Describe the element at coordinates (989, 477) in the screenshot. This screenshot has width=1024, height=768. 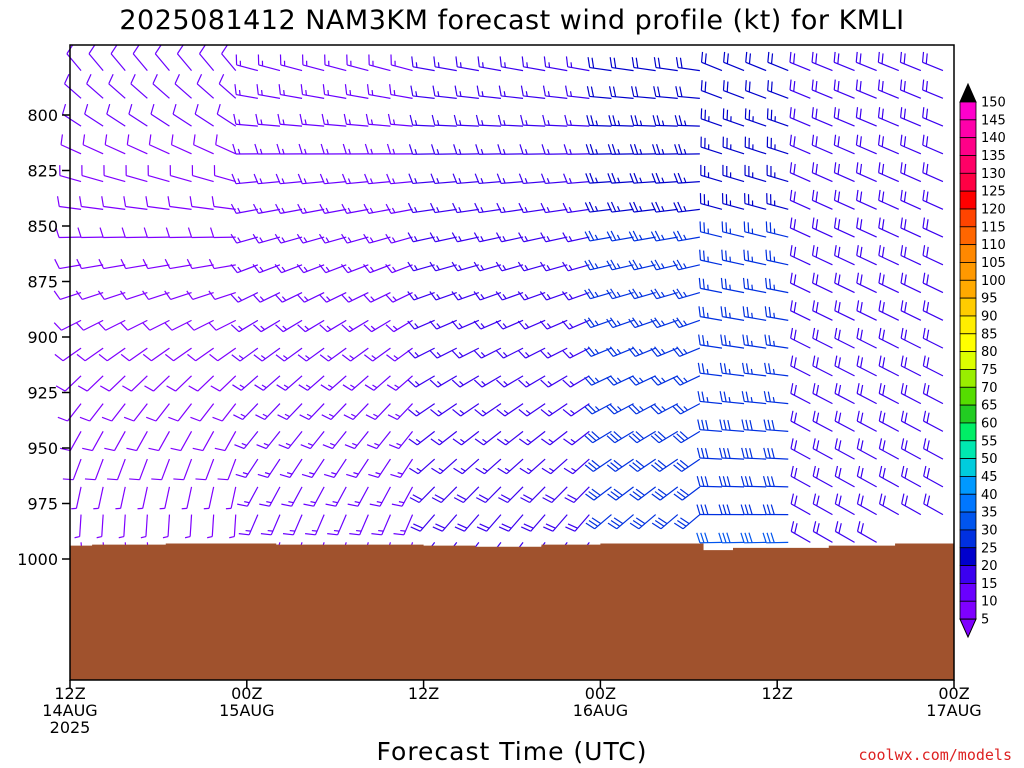
I see `colorbar-label: 45` at that location.